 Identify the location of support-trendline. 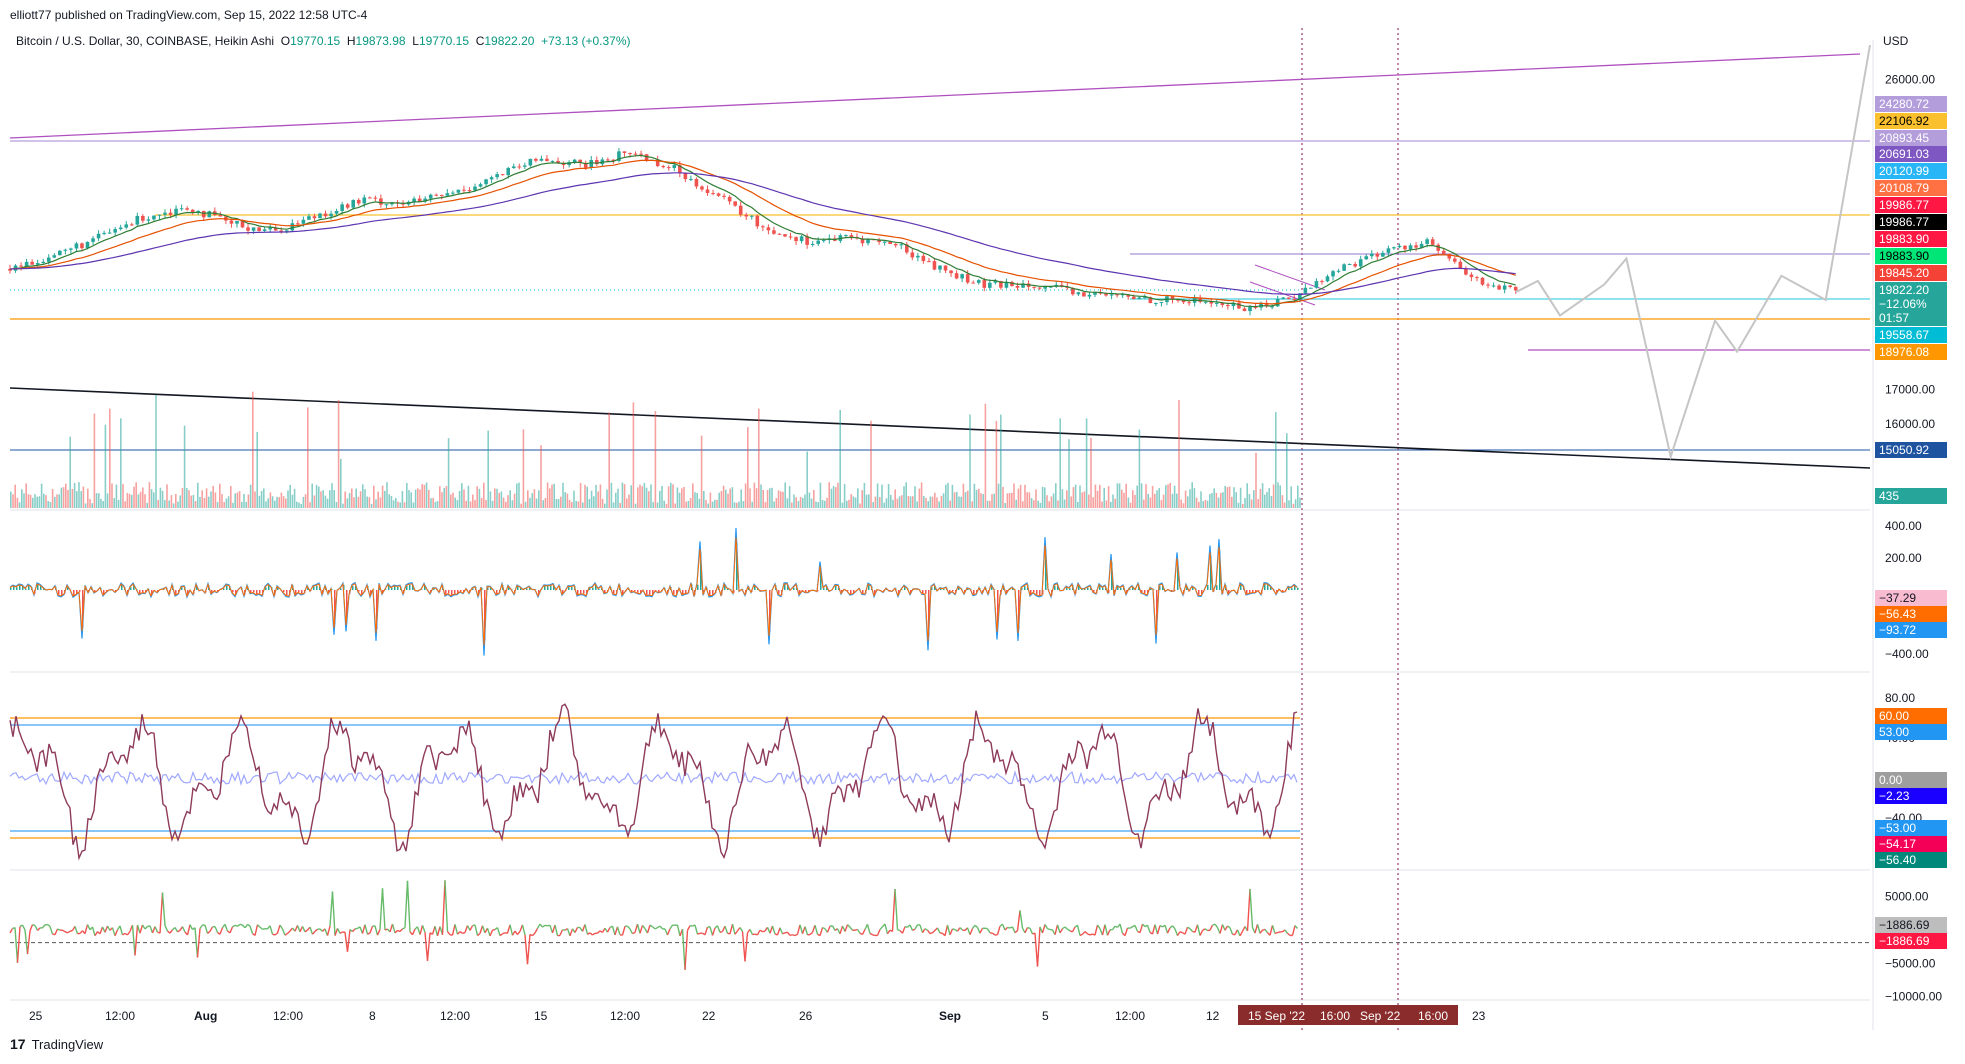
(940, 428).